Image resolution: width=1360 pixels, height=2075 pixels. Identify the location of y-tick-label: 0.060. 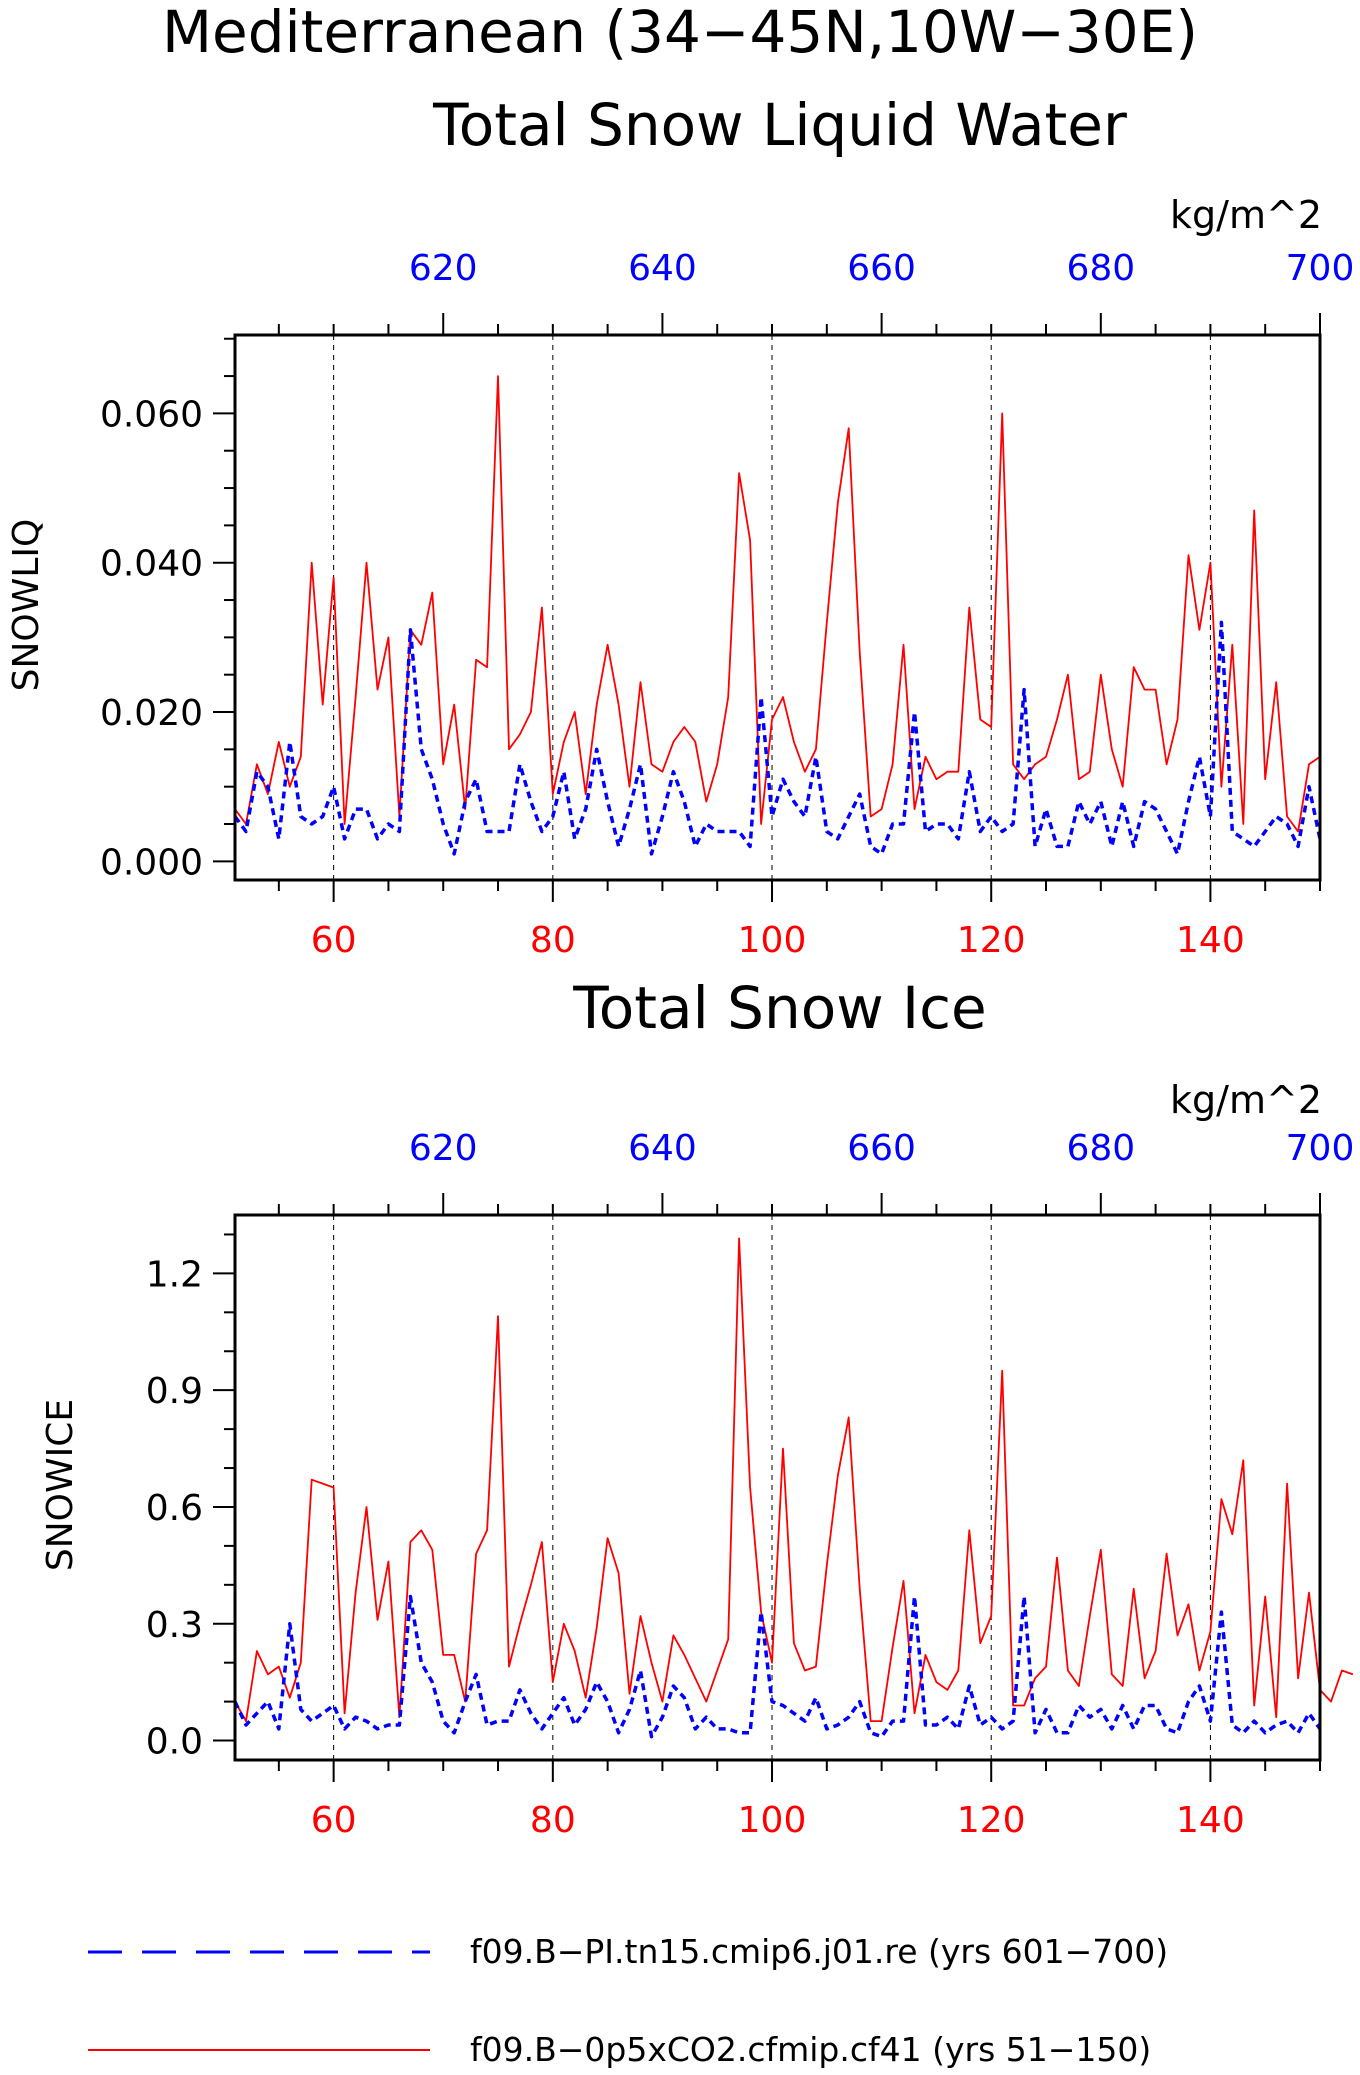
(151, 414).